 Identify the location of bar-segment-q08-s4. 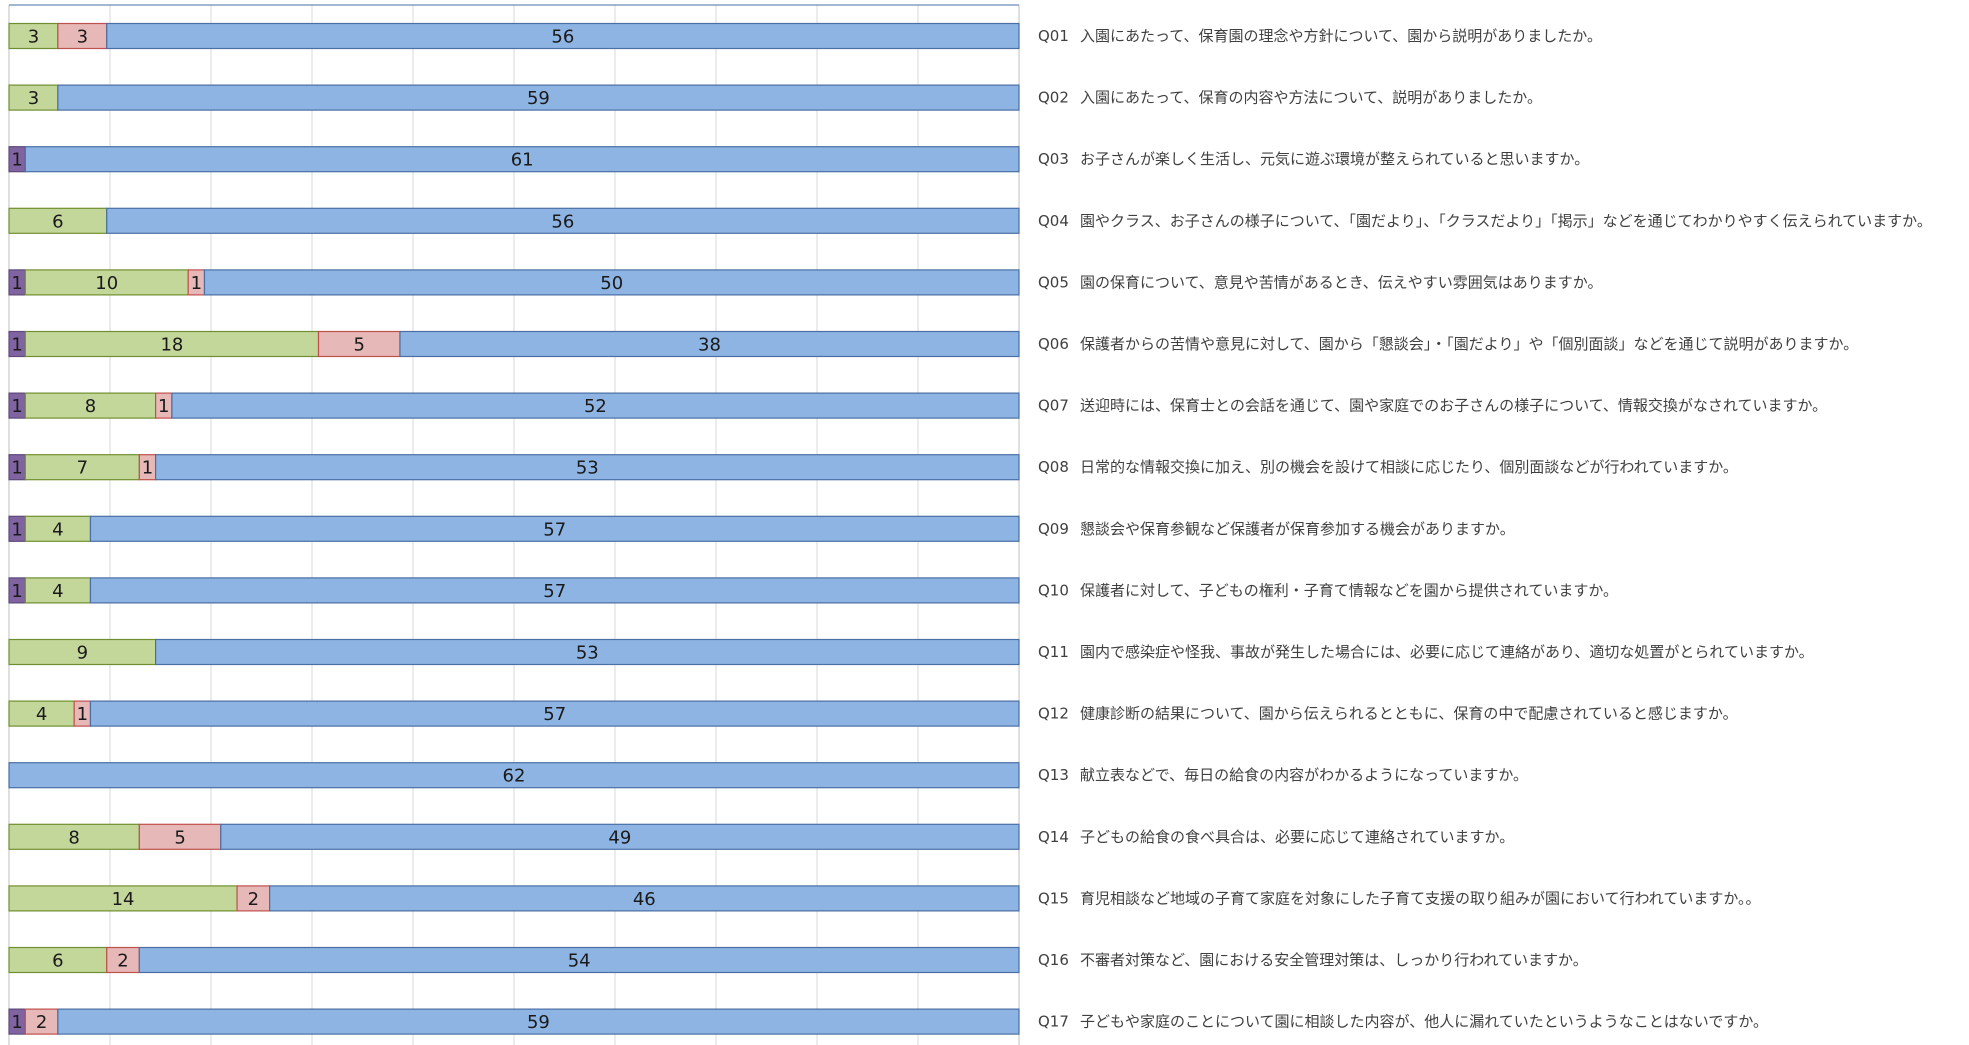
(587, 467).